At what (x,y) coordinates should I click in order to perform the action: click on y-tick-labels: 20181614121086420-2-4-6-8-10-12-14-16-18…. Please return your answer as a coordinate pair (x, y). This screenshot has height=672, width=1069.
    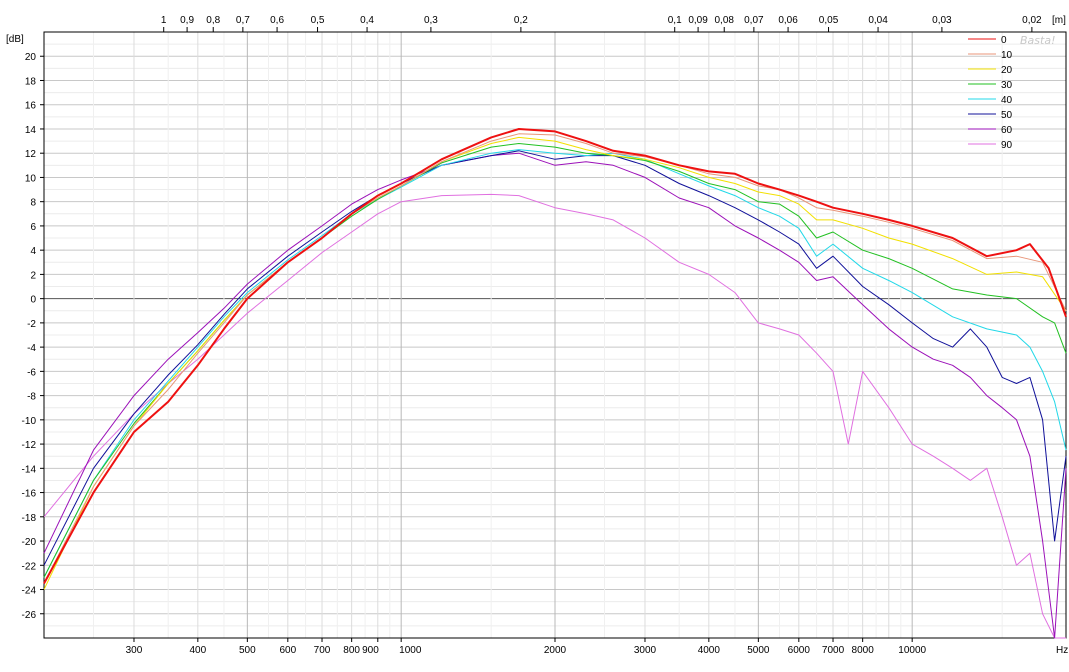
    Looking at the image, I should click on (33, 336).